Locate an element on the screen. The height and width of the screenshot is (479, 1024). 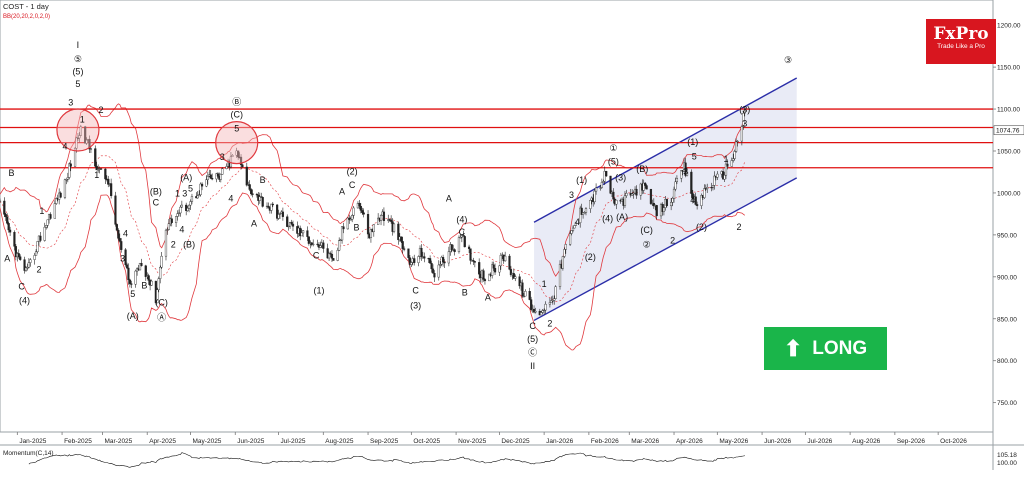
x-tick-label: Nov-2025 is located at coordinates (472, 441).